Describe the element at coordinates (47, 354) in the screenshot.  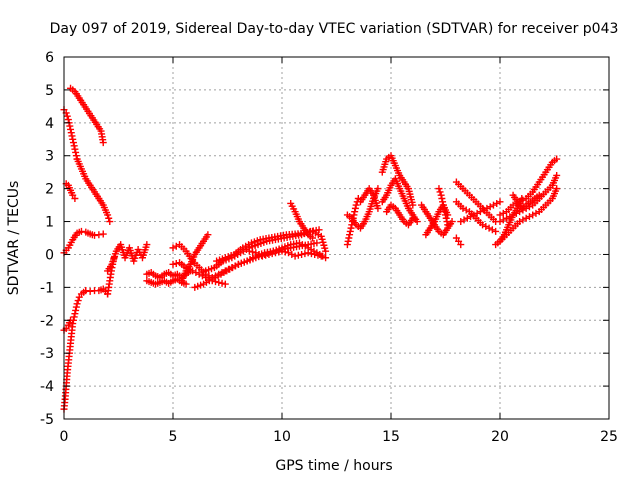
I see `y-tick-label: -3` at that location.